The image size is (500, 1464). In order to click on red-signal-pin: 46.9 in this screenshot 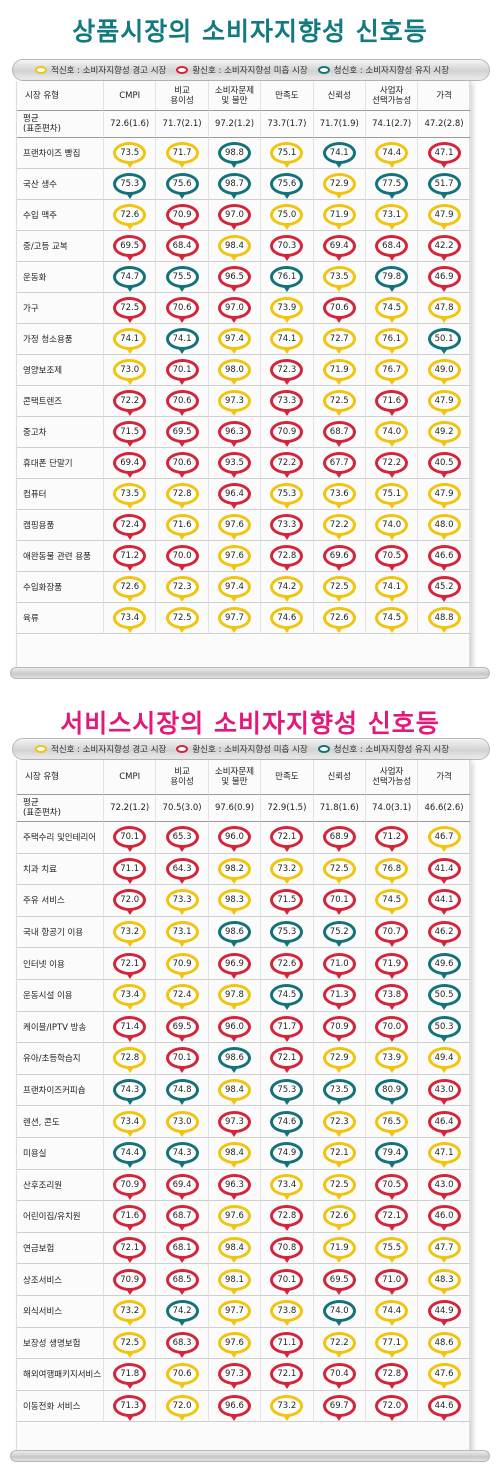, I will do `click(444, 279)`.